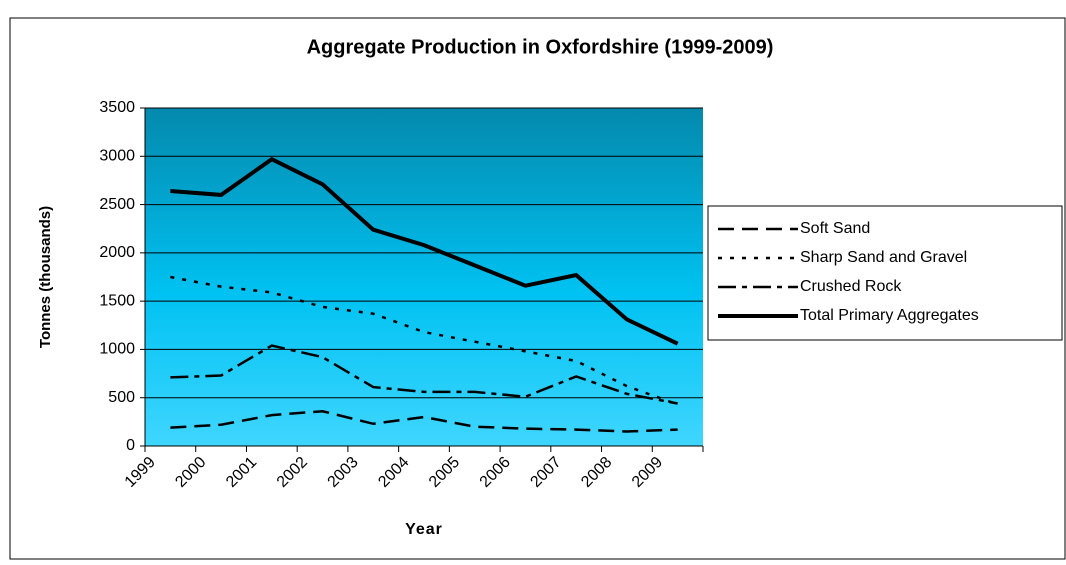 The image size is (1066, 565). Describe the element at coordinates (851, 286) in the screenshot. I see `legend-label: Crushed Rock` at that location.